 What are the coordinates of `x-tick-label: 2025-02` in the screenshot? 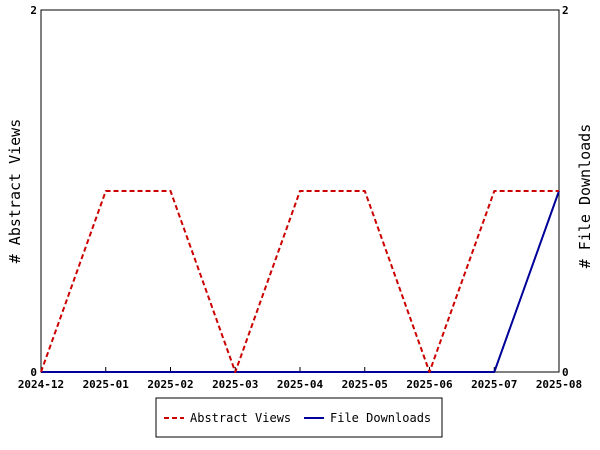 It's located at (170, 384).